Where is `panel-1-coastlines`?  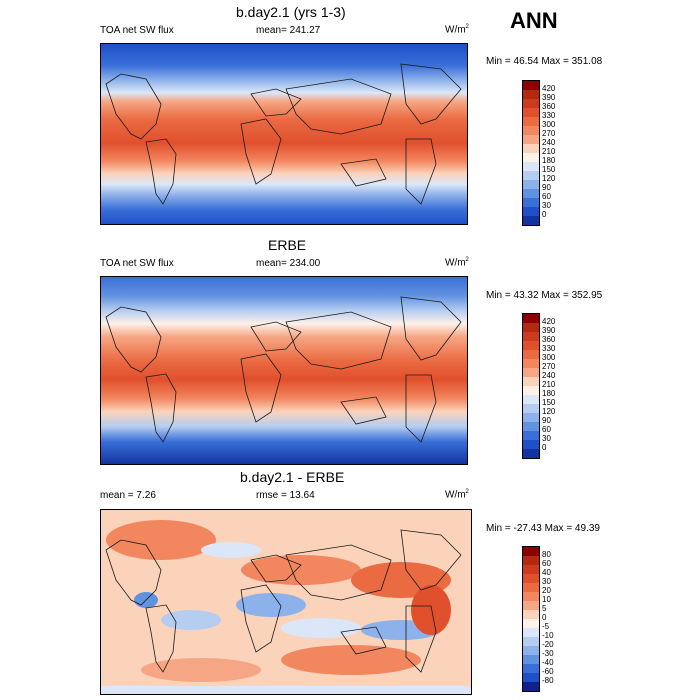 panel-1-coastlines is located at coordinates (283, 134).